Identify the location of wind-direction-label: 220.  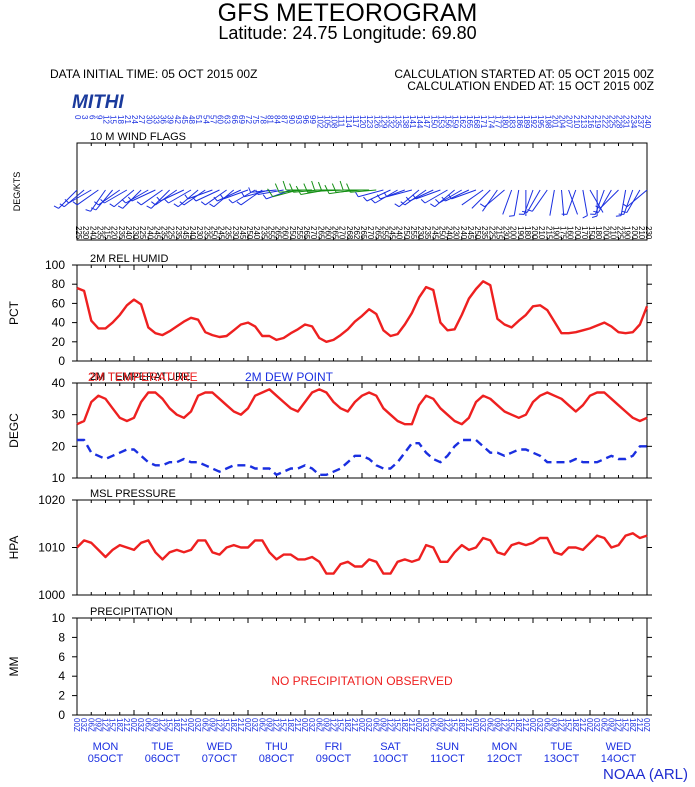
(114, 233).